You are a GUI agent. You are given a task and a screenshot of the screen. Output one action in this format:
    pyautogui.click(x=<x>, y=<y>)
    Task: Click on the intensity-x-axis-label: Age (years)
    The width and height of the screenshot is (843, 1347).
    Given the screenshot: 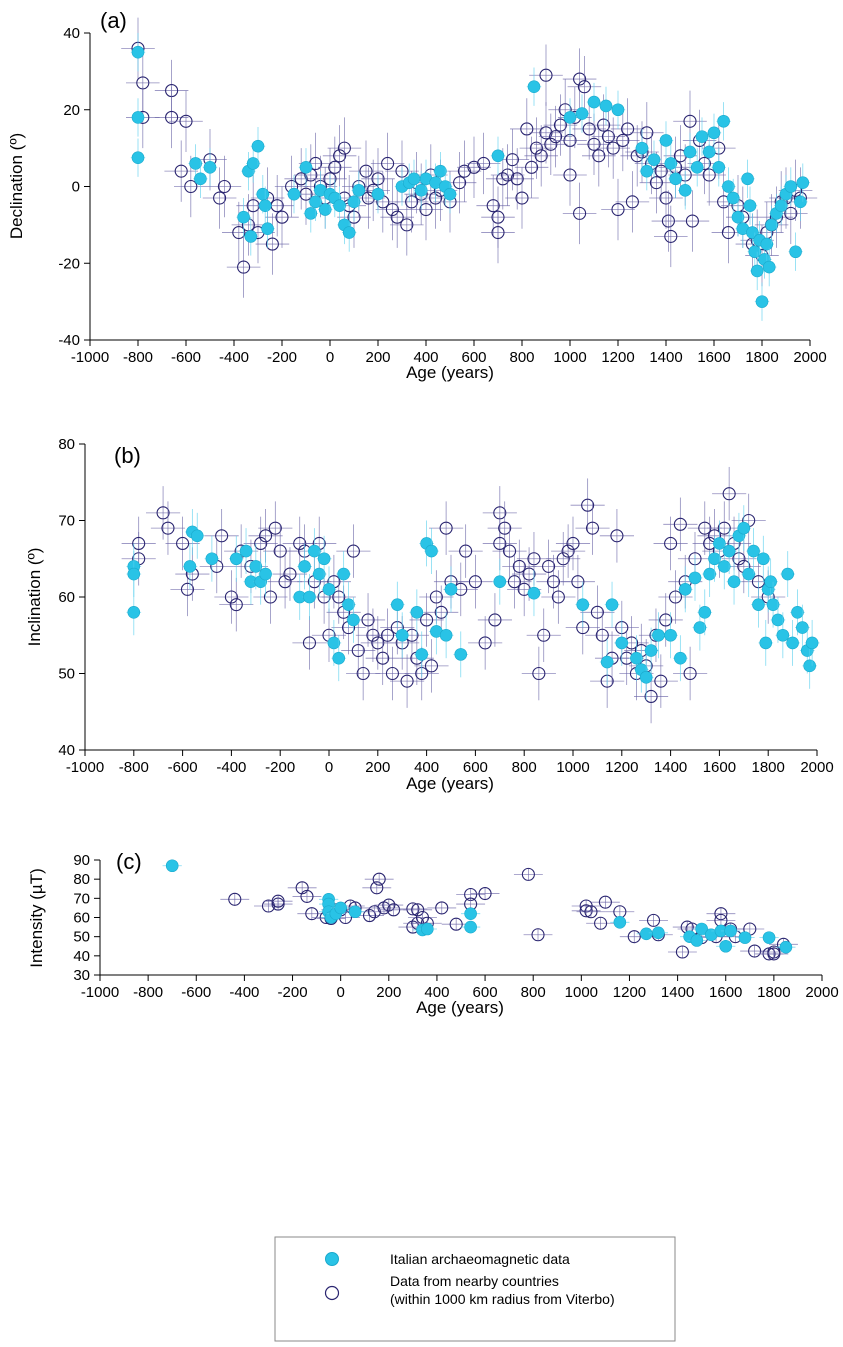 What is the action you would take?
    pyautogui.click(x=460, y=1007)
    